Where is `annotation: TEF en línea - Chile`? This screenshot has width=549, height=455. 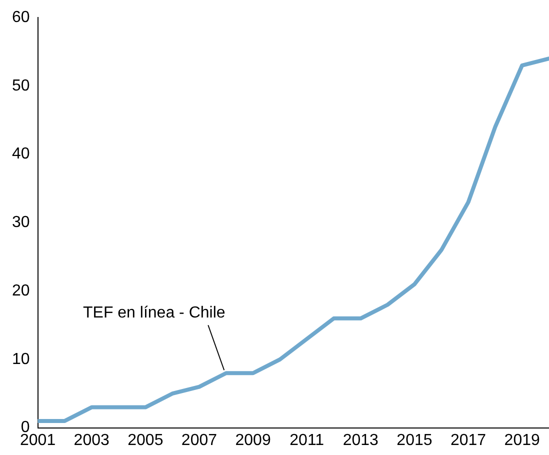 annotation: TEF en línea - Chile is located at coordinates (154, 313).